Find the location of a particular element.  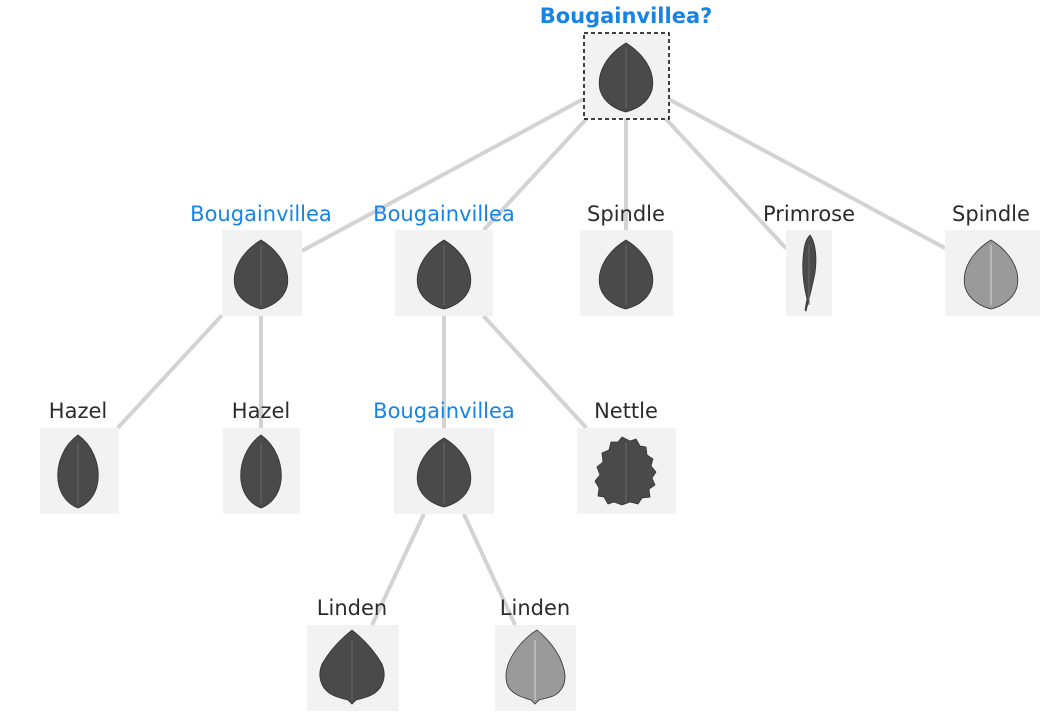

node-root: Bougainvillea? is located at coordinates (626, 62).